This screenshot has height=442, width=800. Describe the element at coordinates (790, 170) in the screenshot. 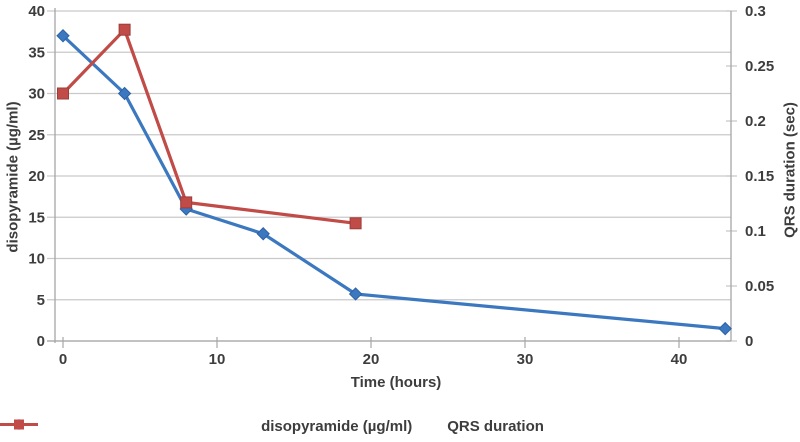

I see `right-axis-title: QRS duration (sec)` at that location.